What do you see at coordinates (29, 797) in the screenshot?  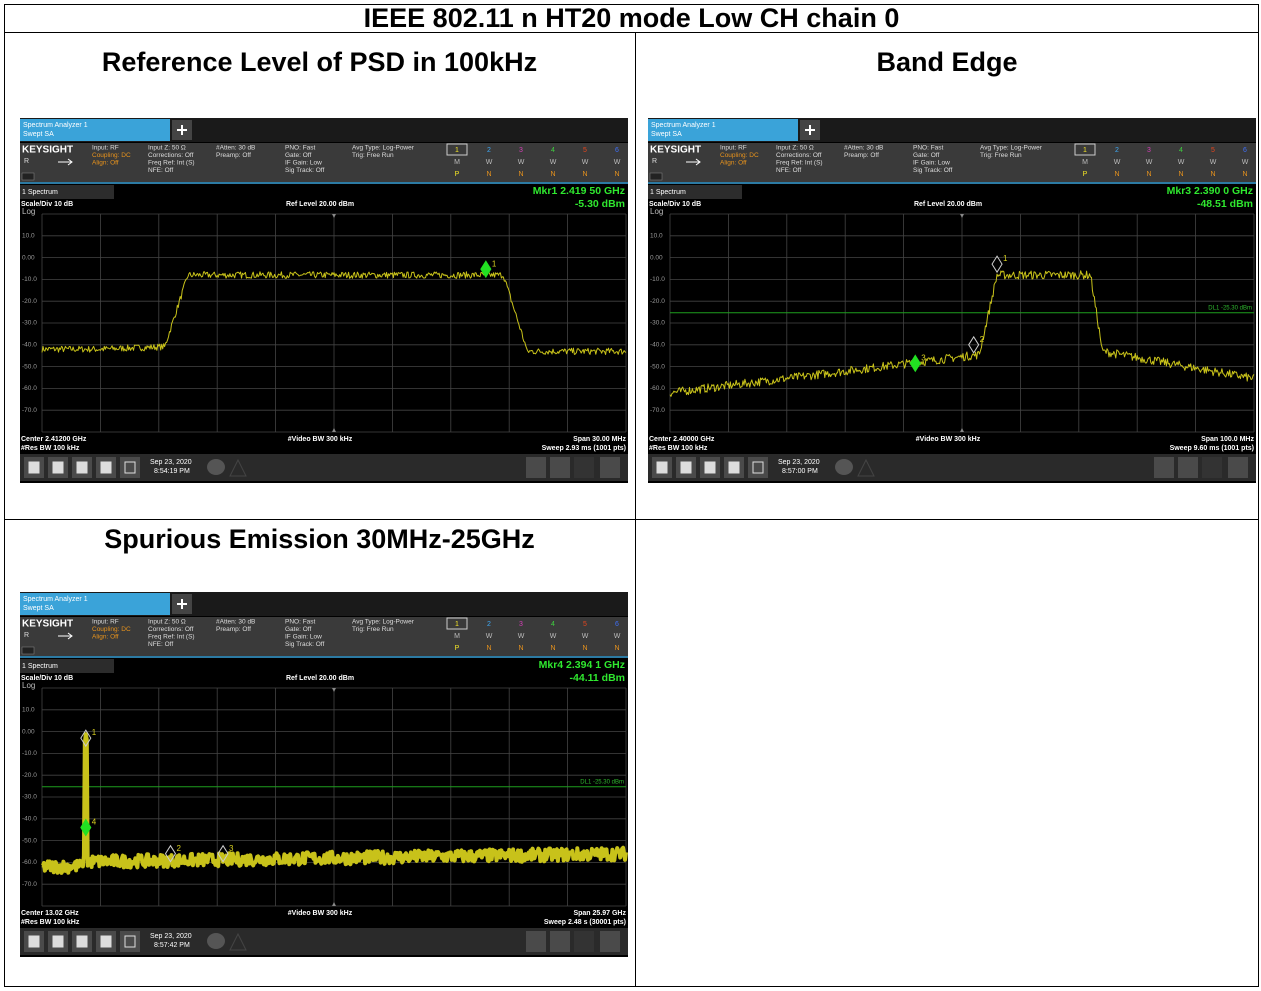 I see `y-axis-label: -30.0` at bounding box center [29, 797].